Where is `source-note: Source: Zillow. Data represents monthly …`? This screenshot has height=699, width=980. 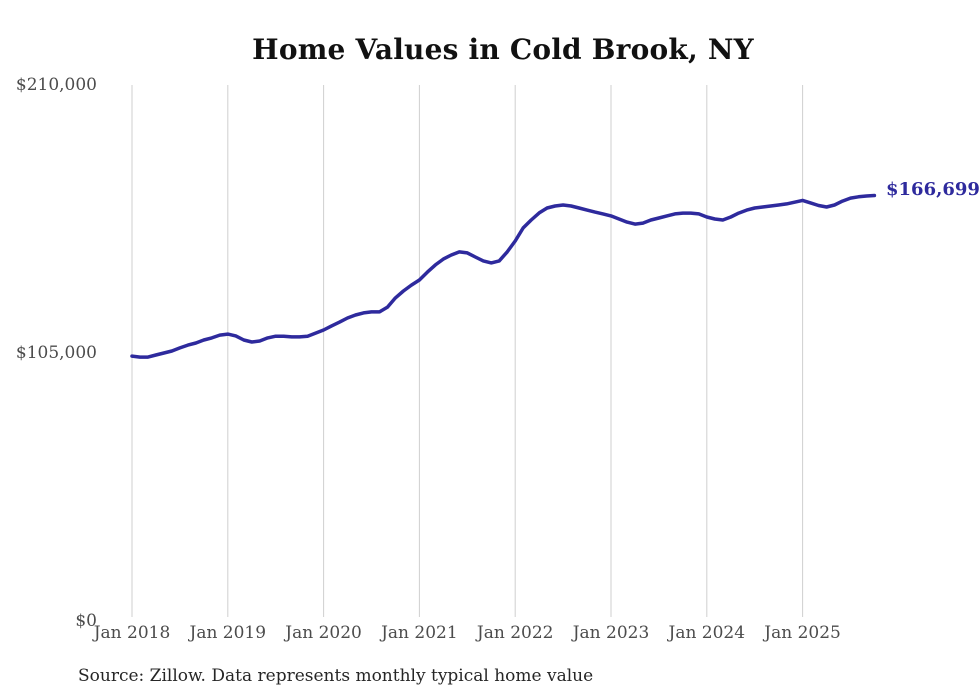 source-note: Source: Zillow. Data represents monthly … is located at coordinates (336, 676).